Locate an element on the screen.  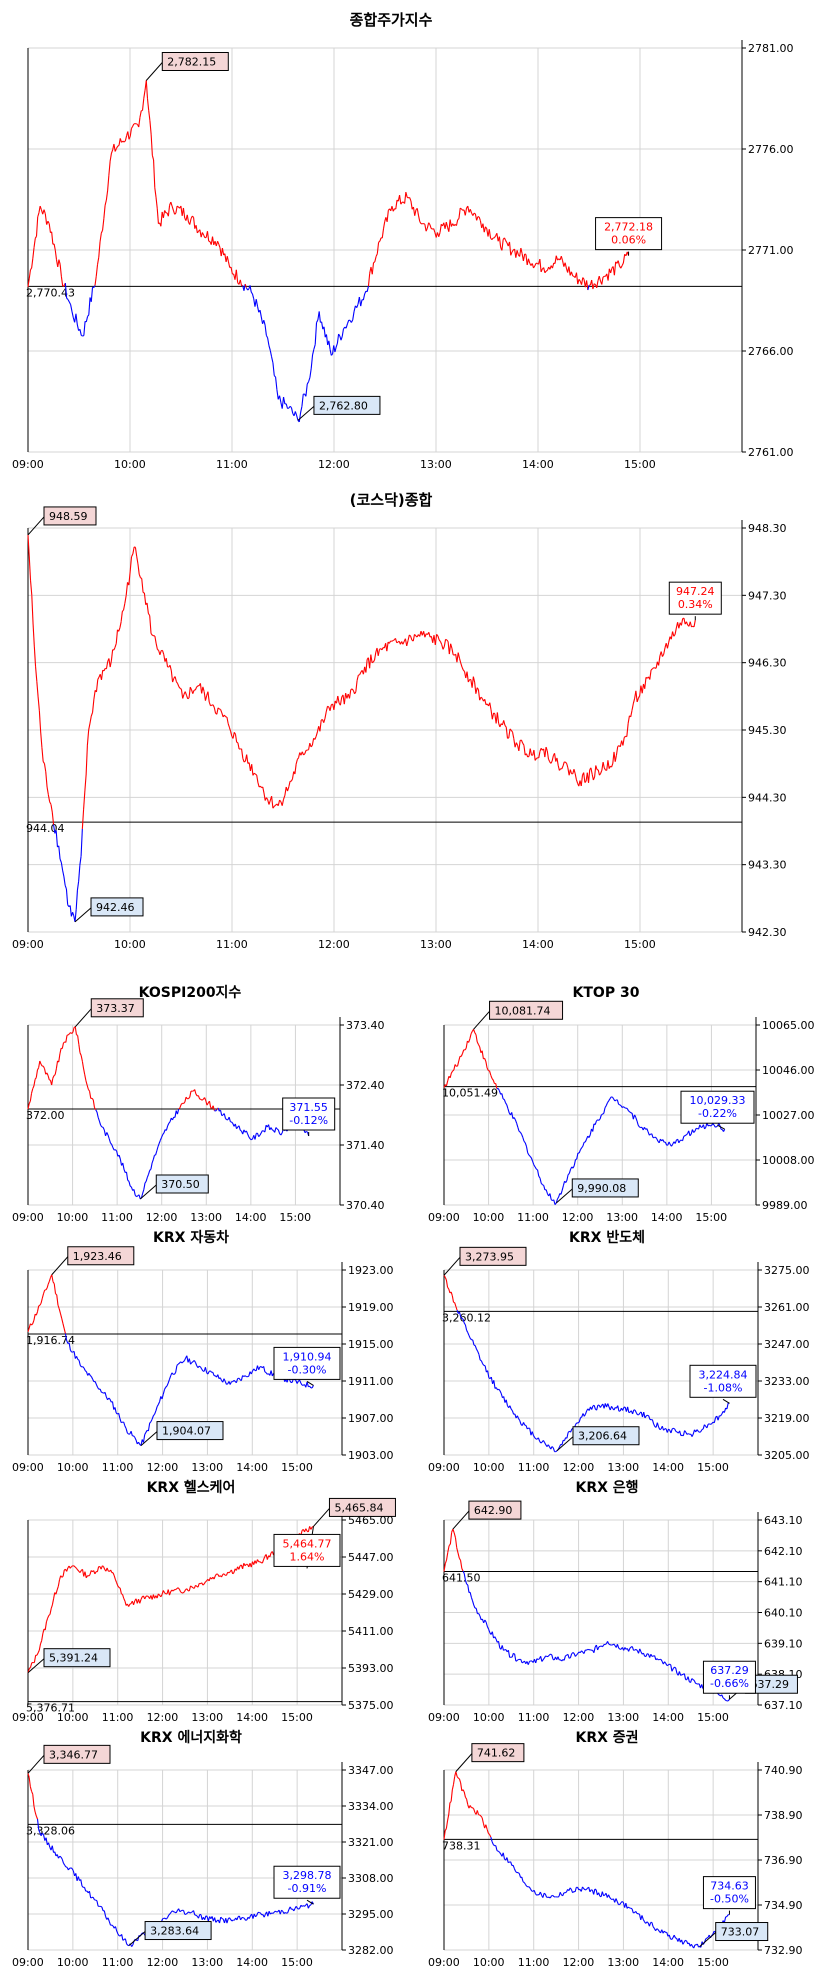
high-callout-box is located at coordinates (195, 61).